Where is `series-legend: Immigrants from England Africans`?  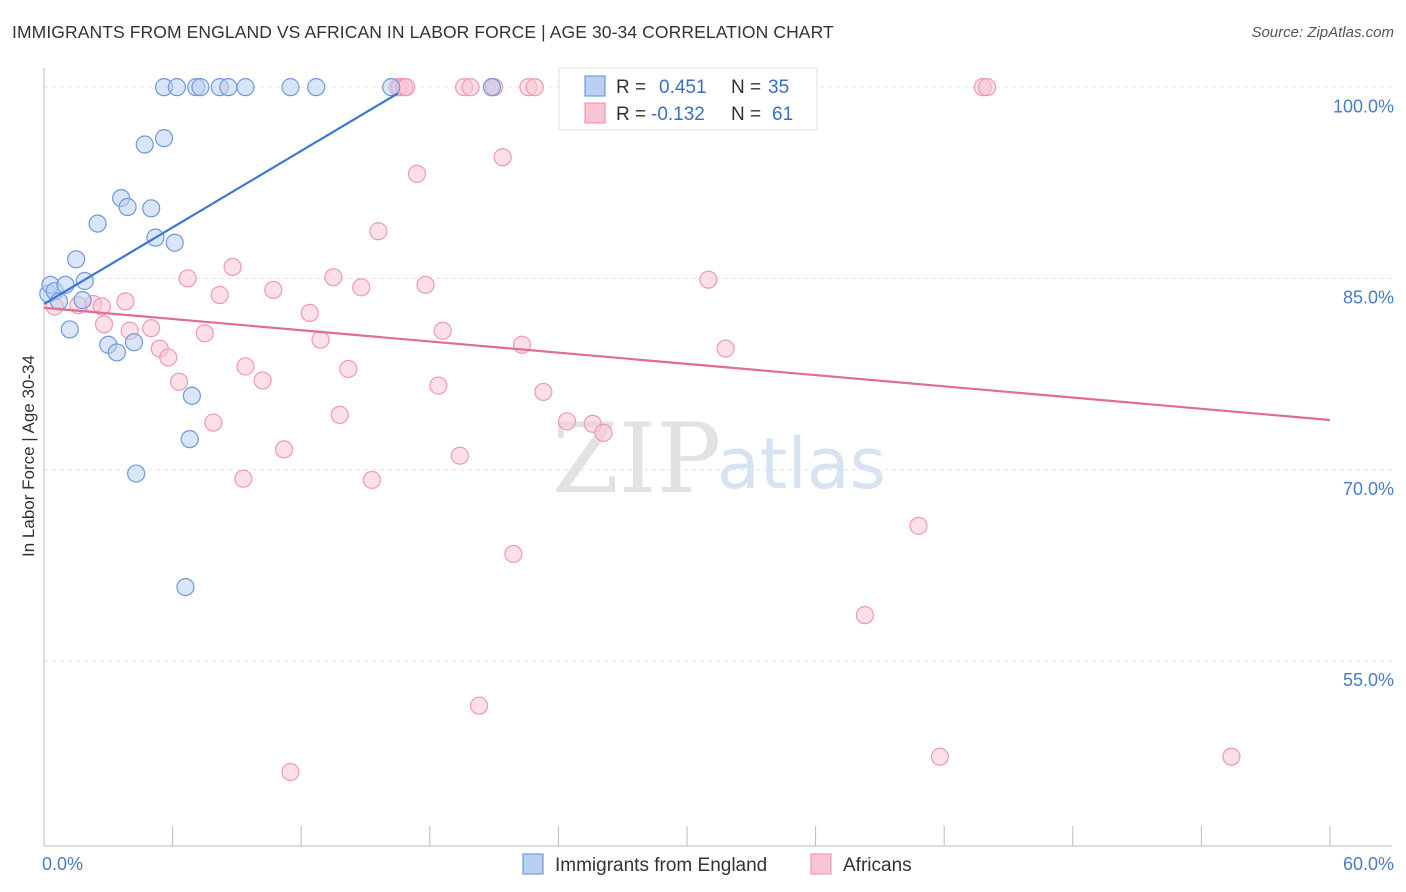 series-legend: Immigrants from England Africans is located at coordinates (717, 864).